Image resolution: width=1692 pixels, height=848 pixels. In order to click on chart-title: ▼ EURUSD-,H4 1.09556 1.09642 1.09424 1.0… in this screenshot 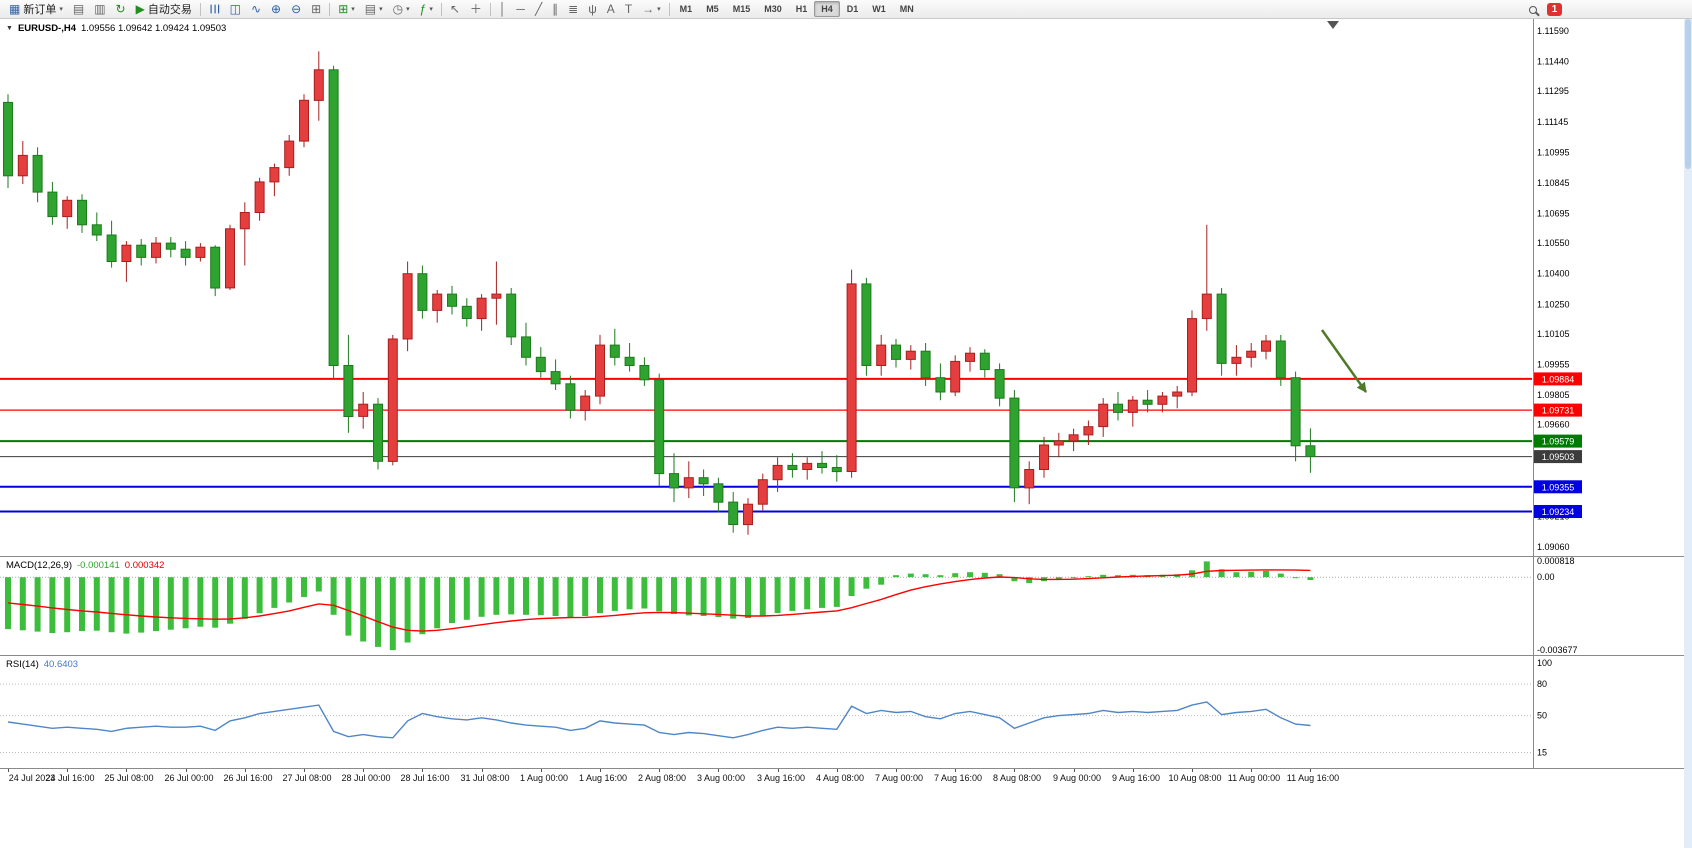, I will do `click(116, 28)`.